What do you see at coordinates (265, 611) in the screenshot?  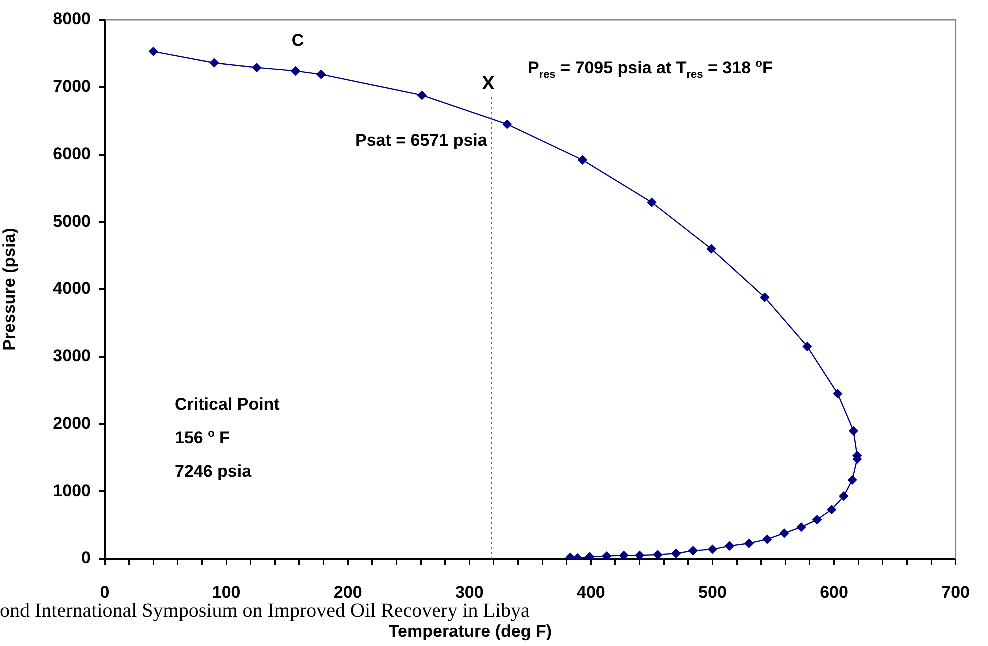 I see `text: ond International Symposium on Improved Oil Recovery in Libya` at bounding box center [265, 611].